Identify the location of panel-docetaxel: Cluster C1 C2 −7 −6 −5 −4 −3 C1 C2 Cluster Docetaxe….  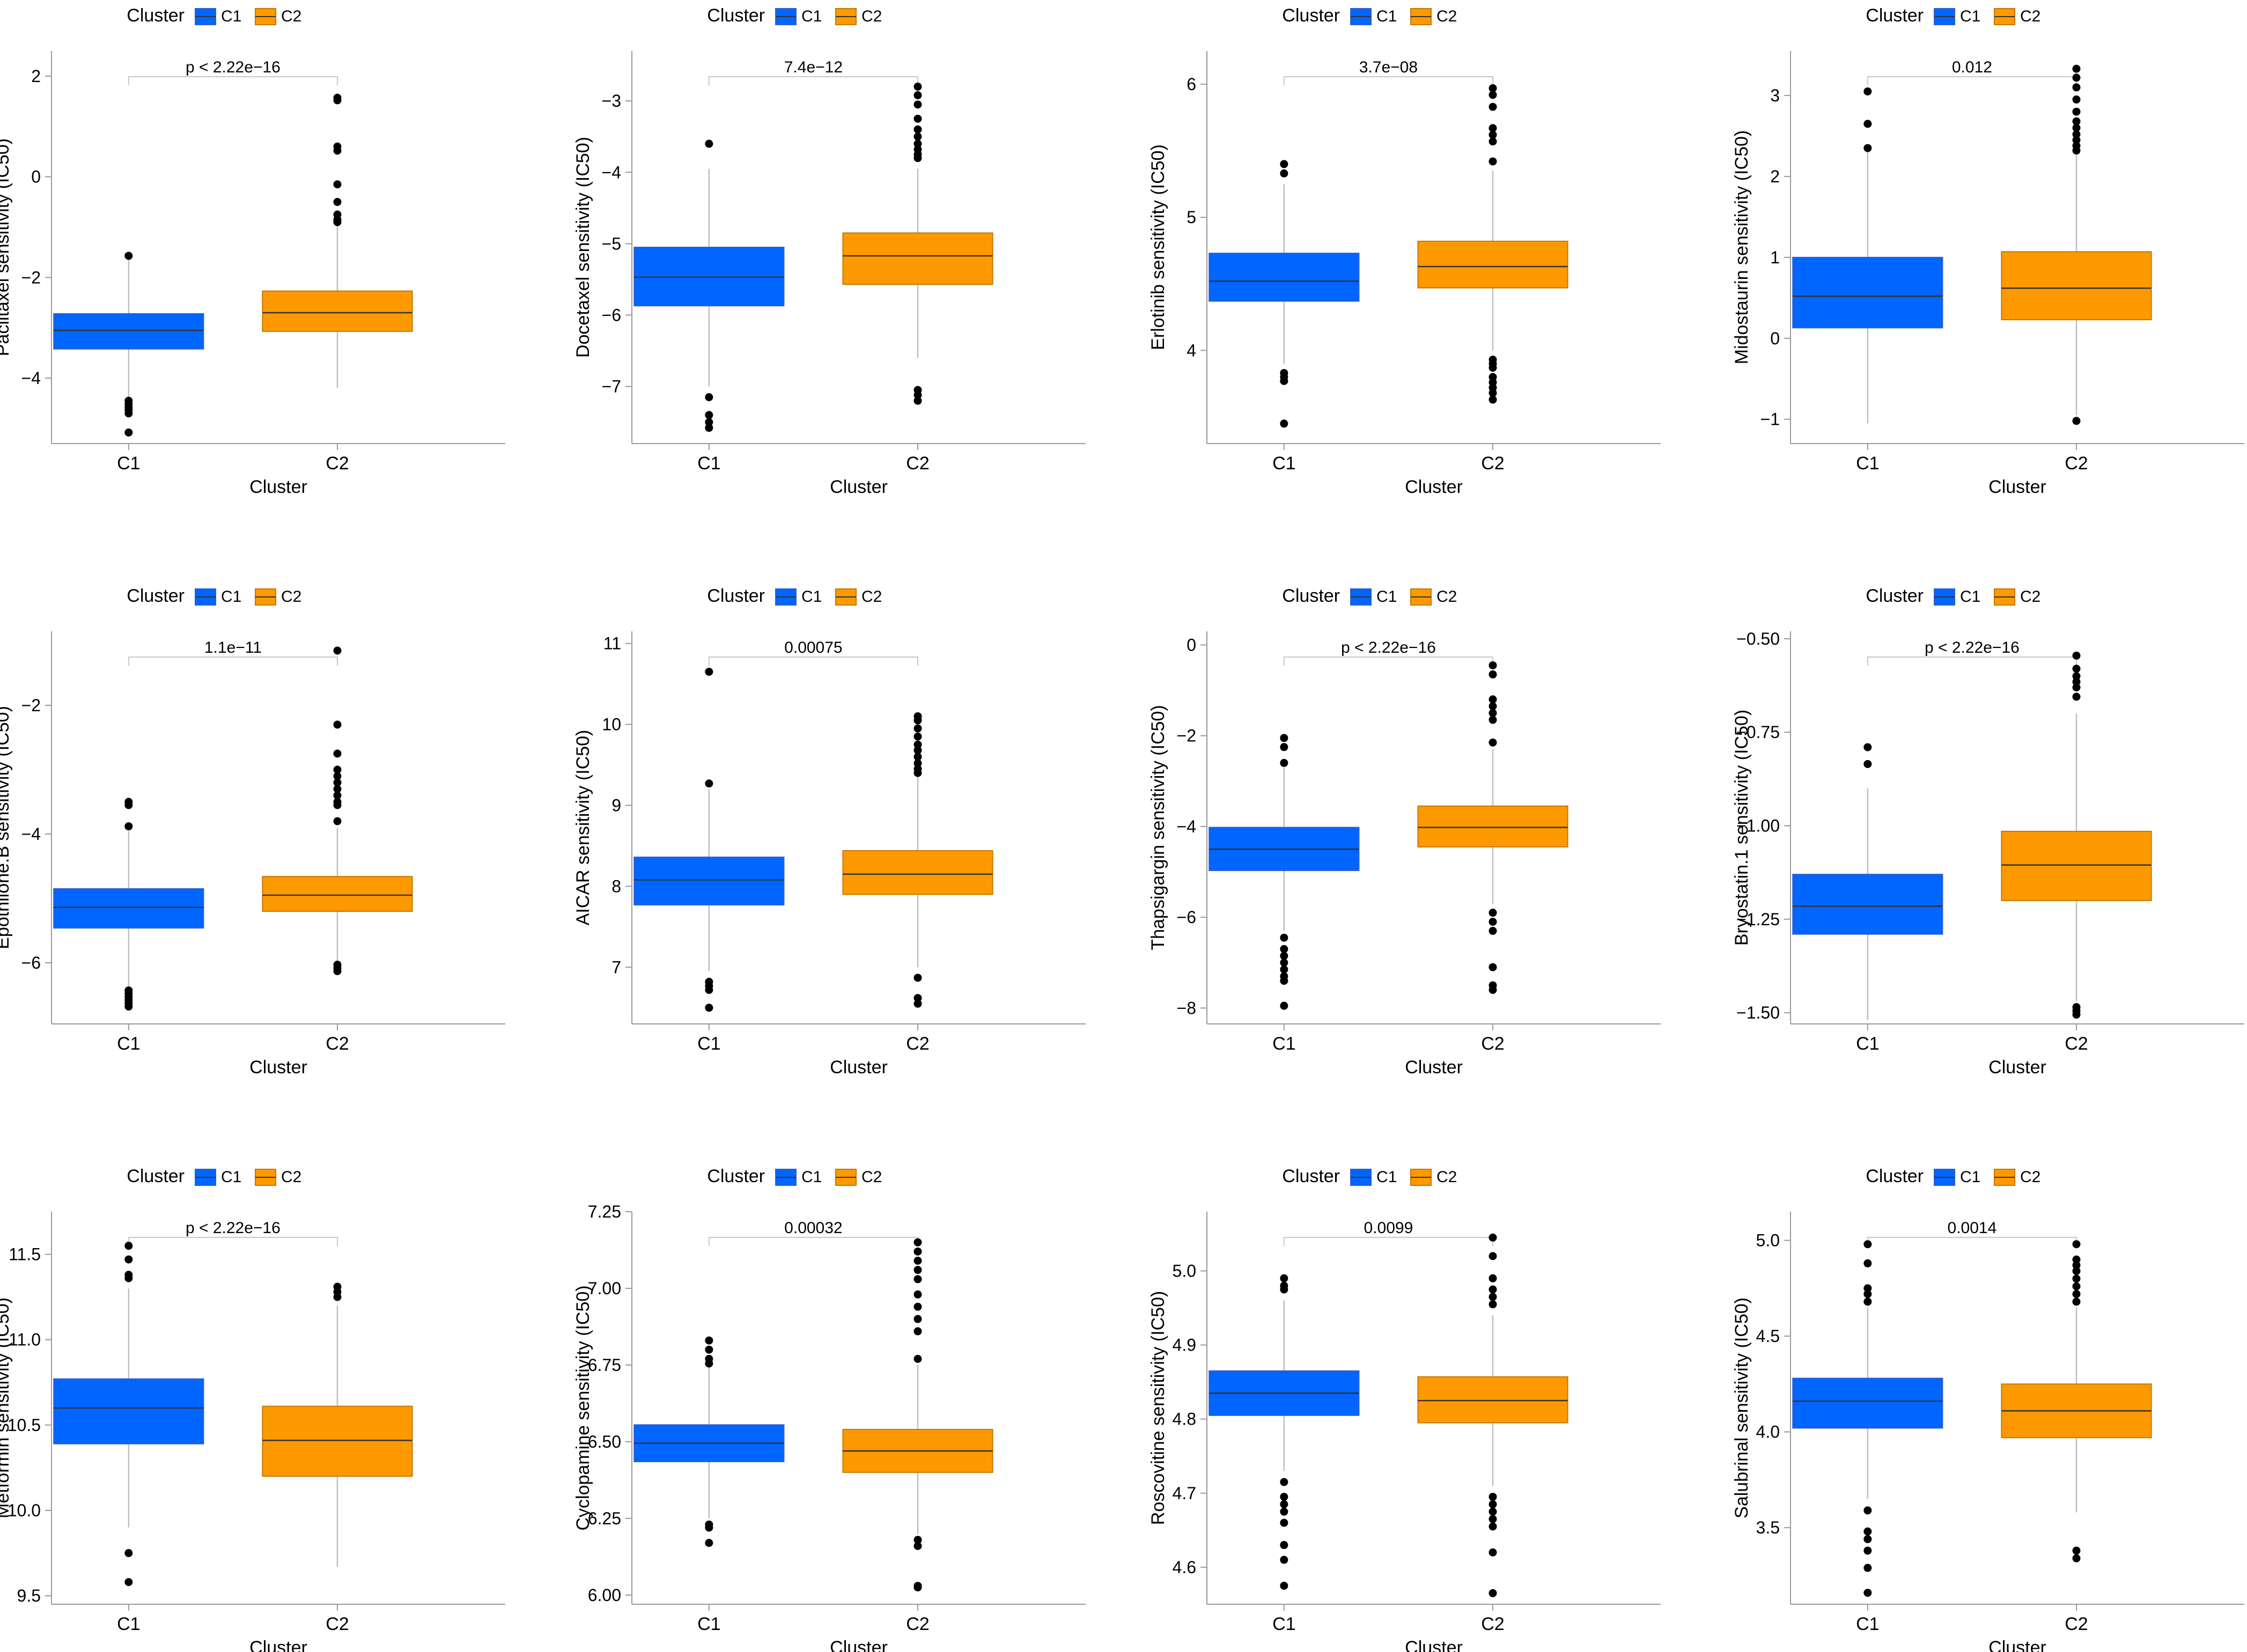
(830, 251).